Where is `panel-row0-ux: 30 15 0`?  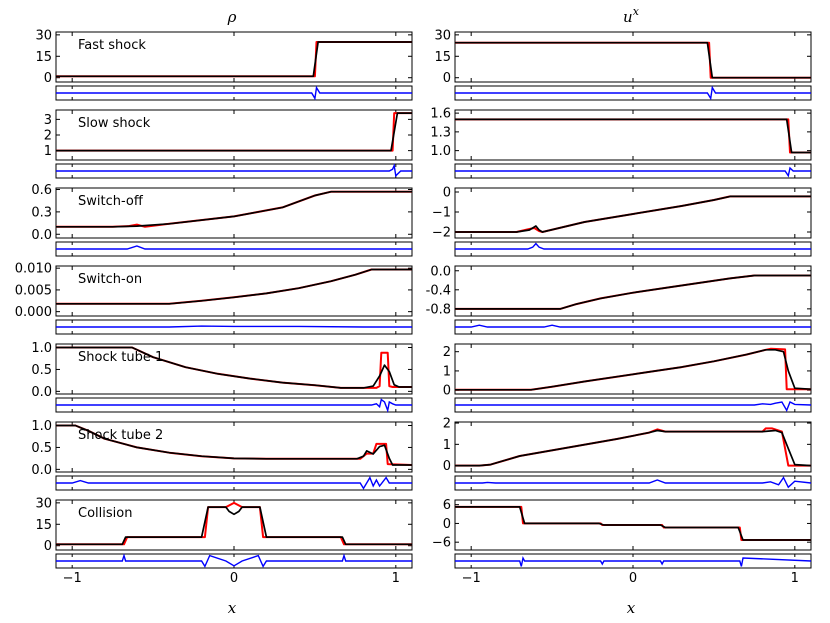
panel-row0-ux: 30 15 0 is located at coordinates (623, 64).